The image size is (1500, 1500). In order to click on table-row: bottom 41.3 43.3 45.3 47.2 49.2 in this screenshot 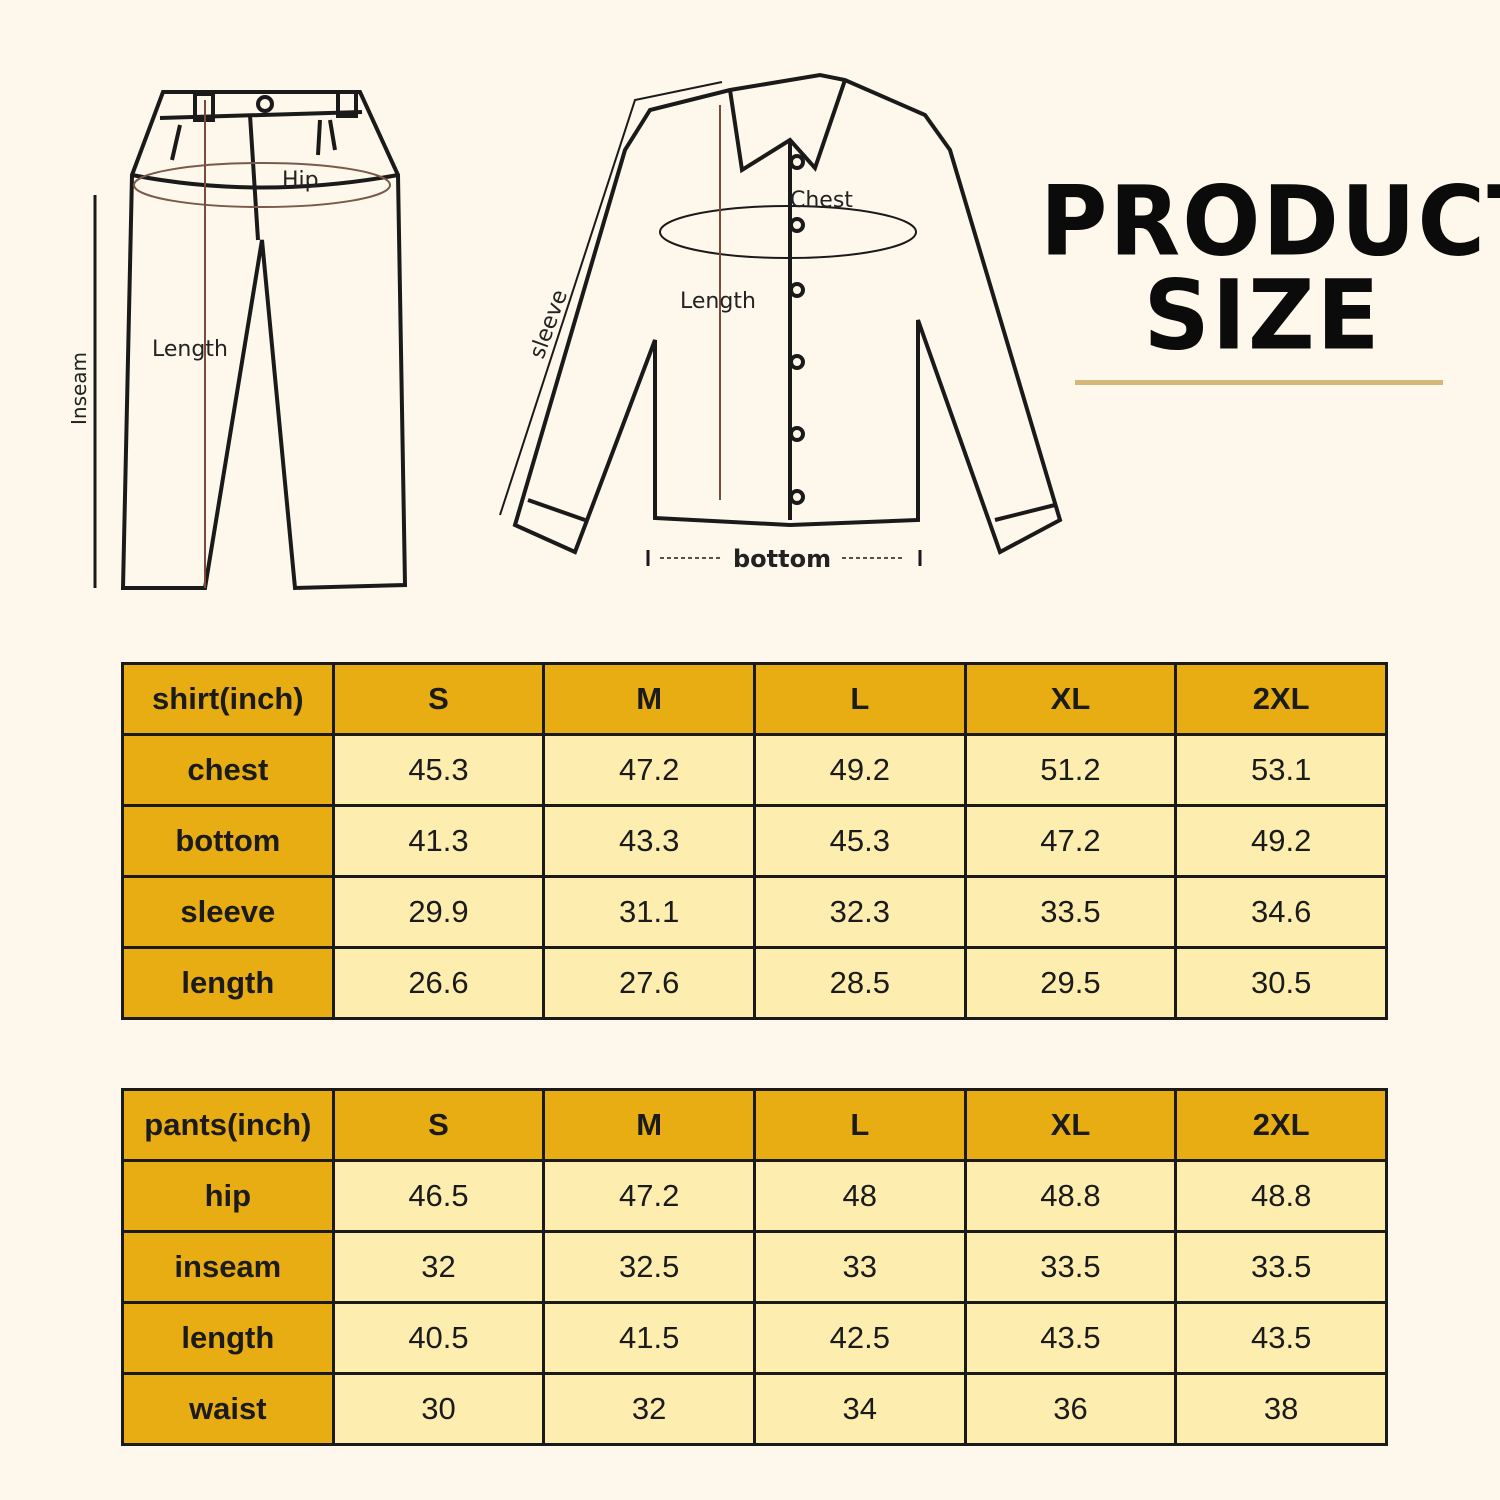, I will do `click(754, 841)`.